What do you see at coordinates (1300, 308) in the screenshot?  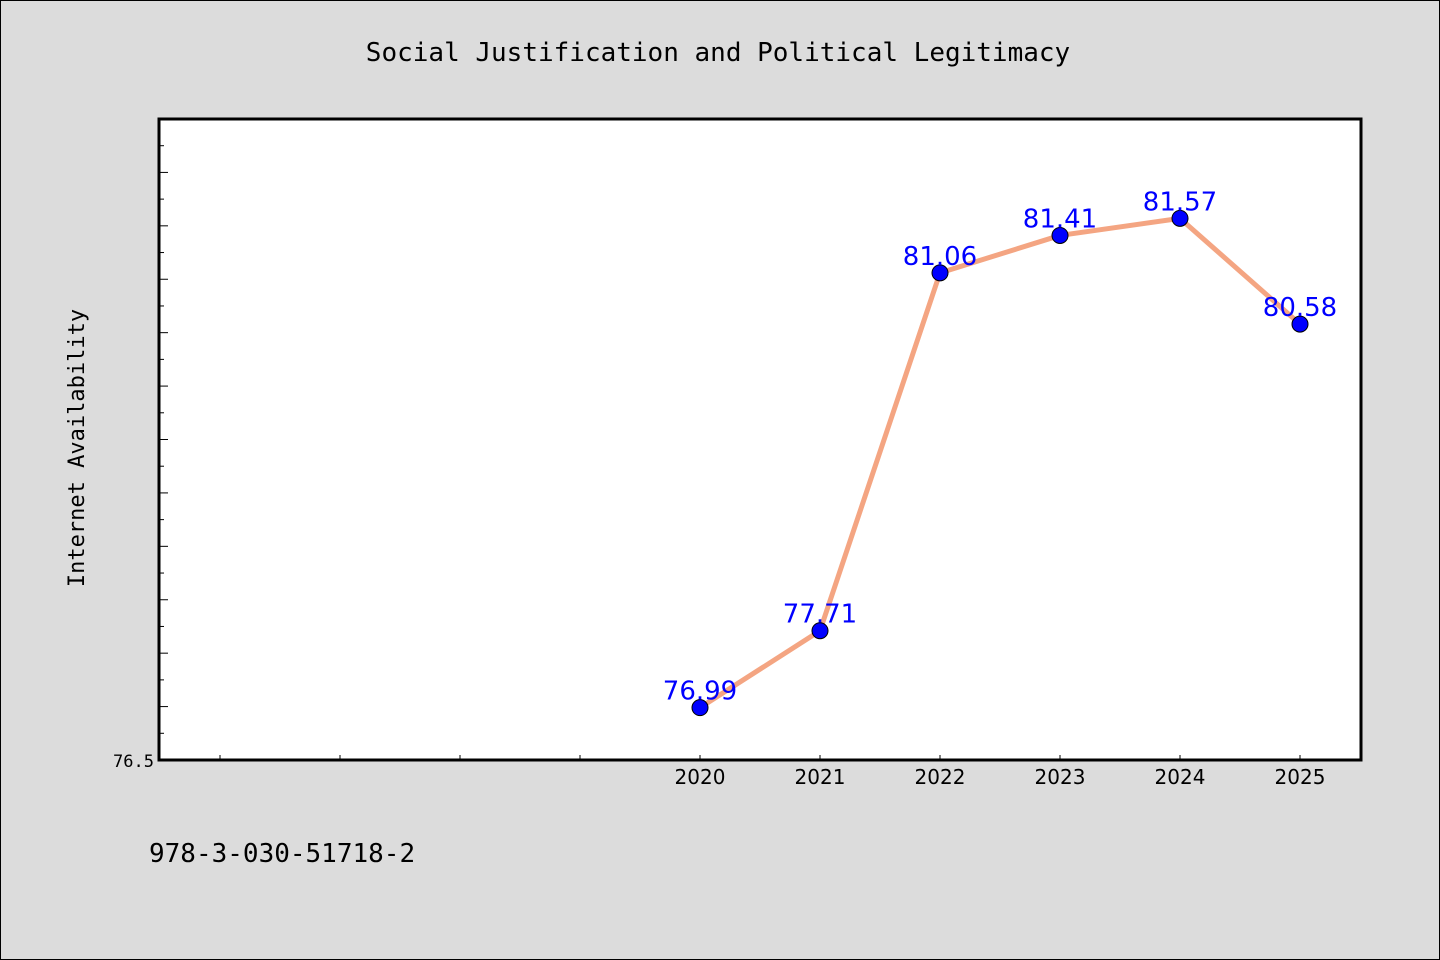 I see `data-label: 80.58` at bounding box center [1300, 308].